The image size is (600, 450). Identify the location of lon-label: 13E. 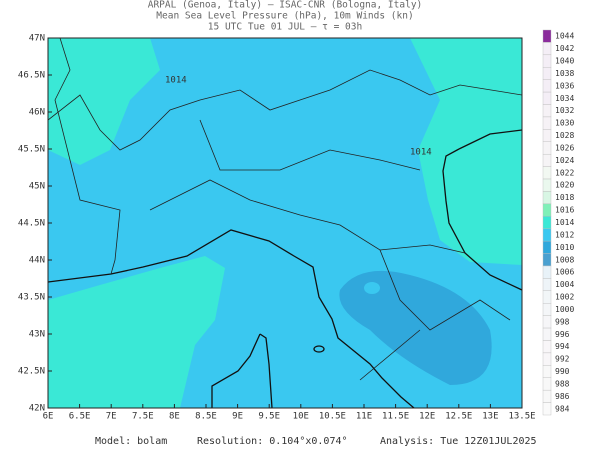
(490, 417).